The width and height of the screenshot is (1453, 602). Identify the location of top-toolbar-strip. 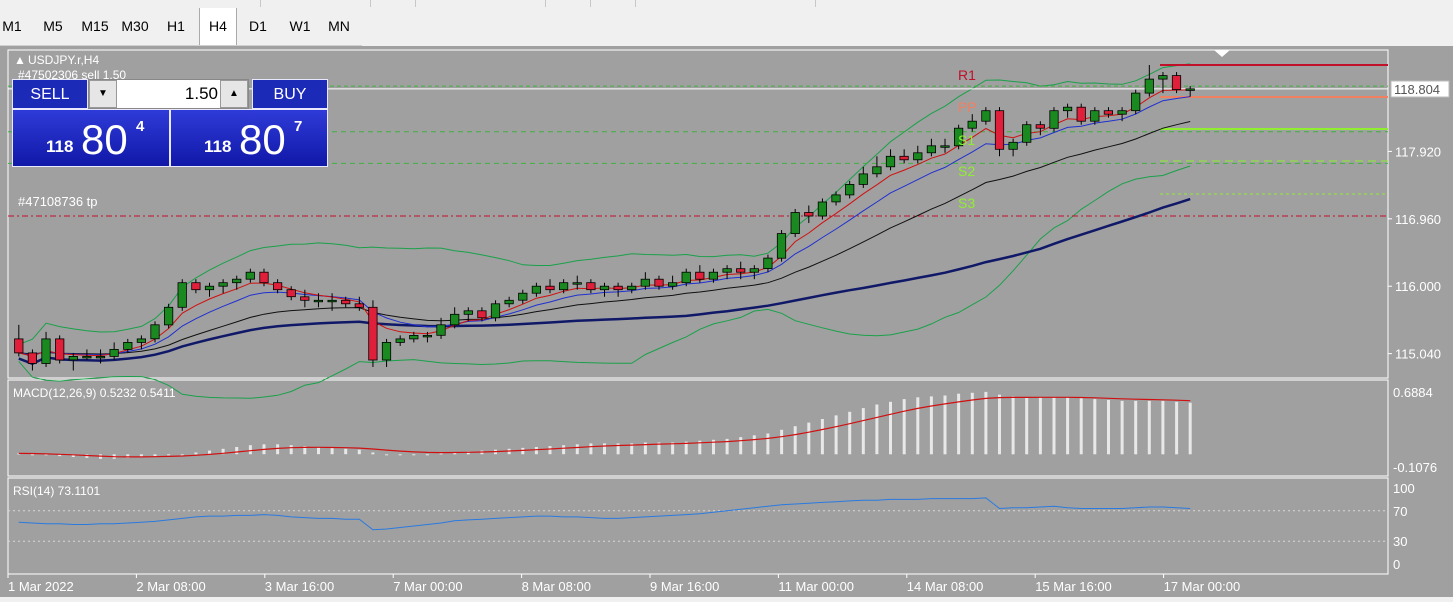
(726, 4).